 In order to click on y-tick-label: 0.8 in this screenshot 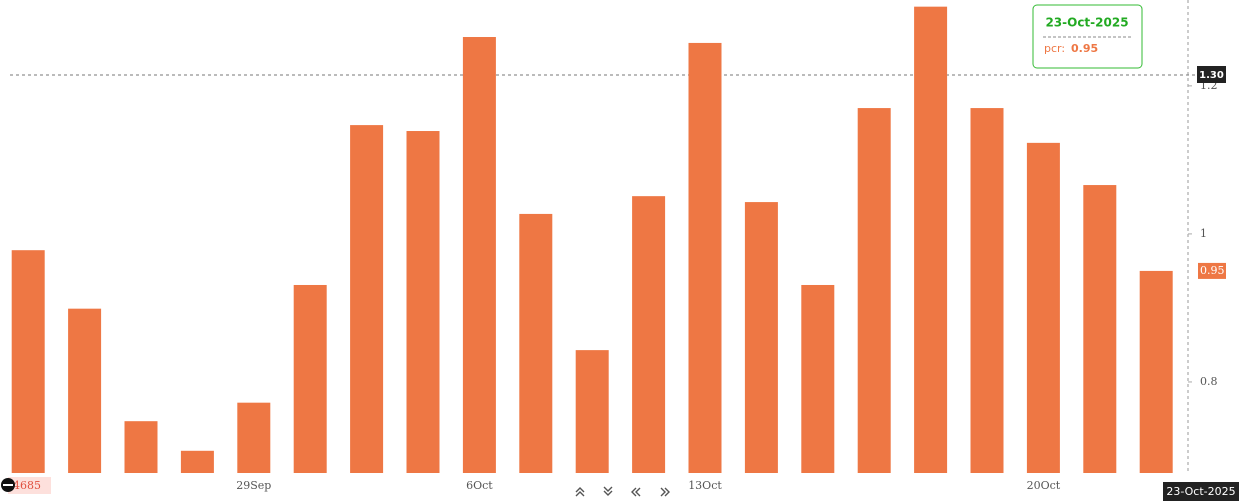, I will do `click(1209, 381)`.